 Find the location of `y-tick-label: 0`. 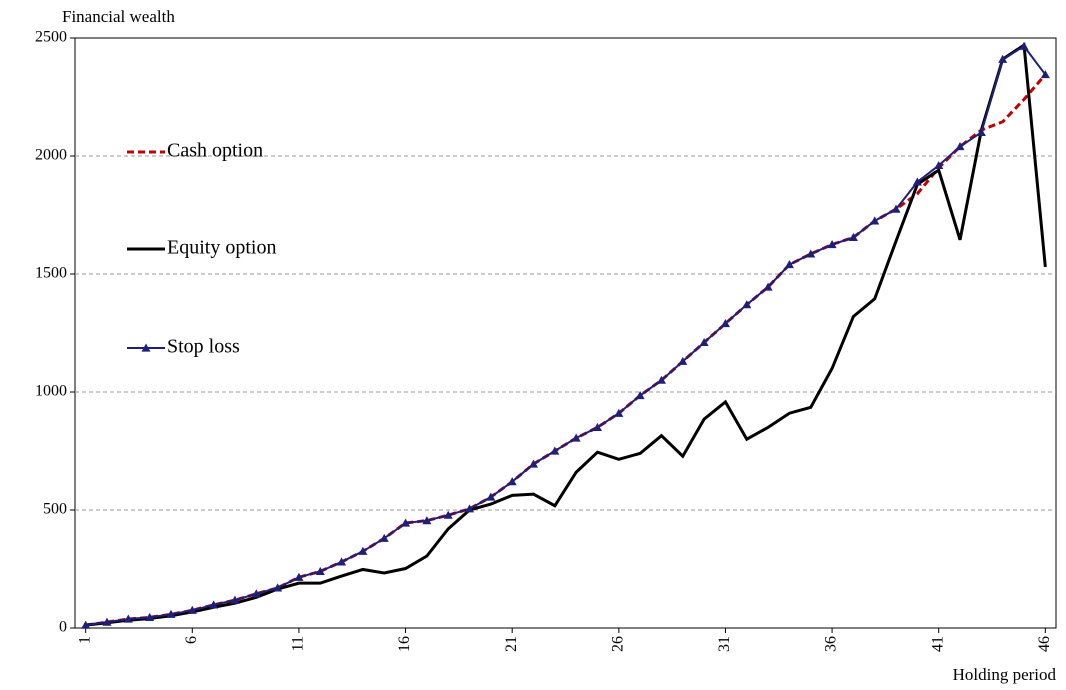

y-tick-label: 0 is located at coordinates (63, 627).